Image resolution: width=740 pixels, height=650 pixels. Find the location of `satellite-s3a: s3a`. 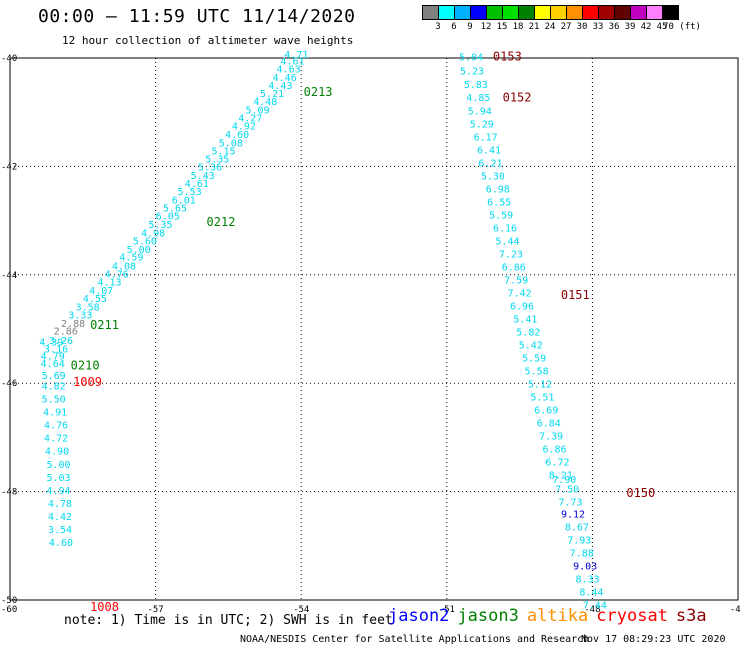

satellite-s3a: s3a is located at coordinates (691, 616).